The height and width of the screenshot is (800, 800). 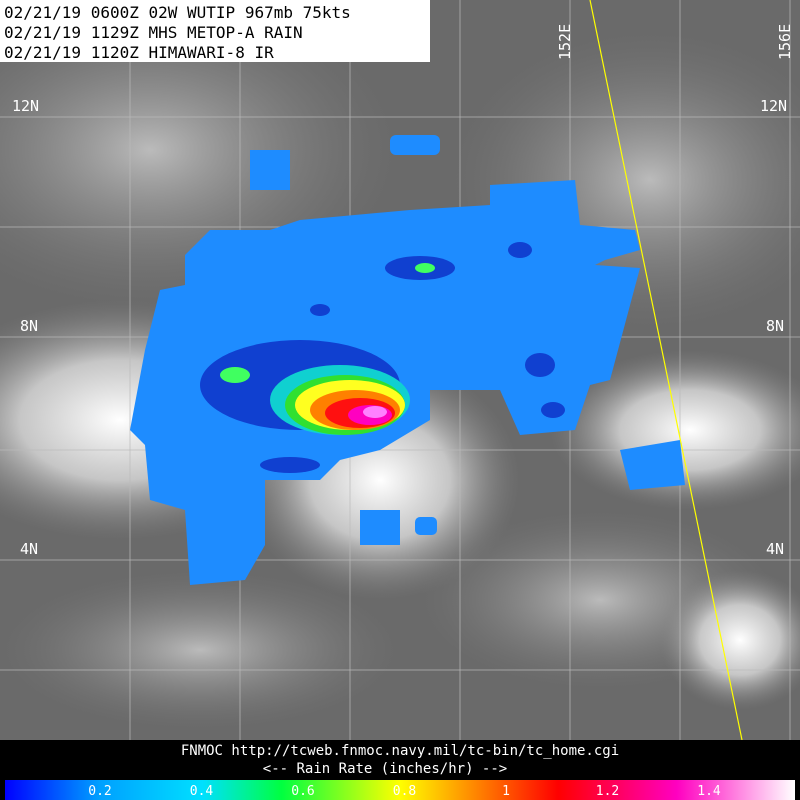 I want to click on colorbar-tick-label: 0.8, so click(x=404, y=791).